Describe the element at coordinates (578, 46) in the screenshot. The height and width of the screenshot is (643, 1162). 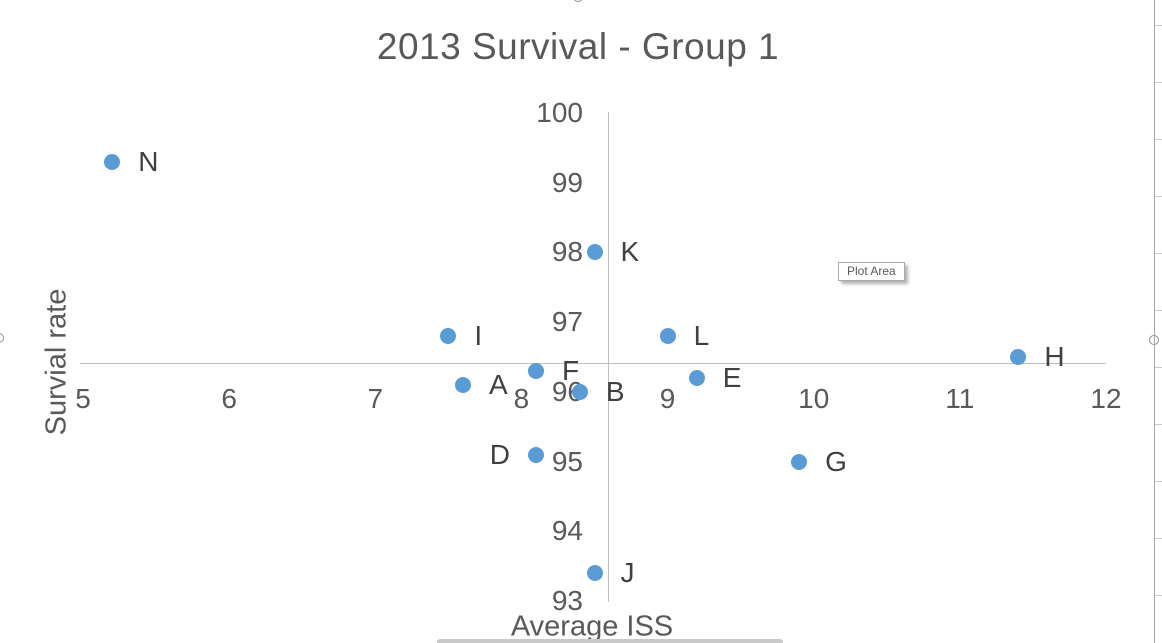
I see `chart-title: 2013 Survival - Group 1` at that location.